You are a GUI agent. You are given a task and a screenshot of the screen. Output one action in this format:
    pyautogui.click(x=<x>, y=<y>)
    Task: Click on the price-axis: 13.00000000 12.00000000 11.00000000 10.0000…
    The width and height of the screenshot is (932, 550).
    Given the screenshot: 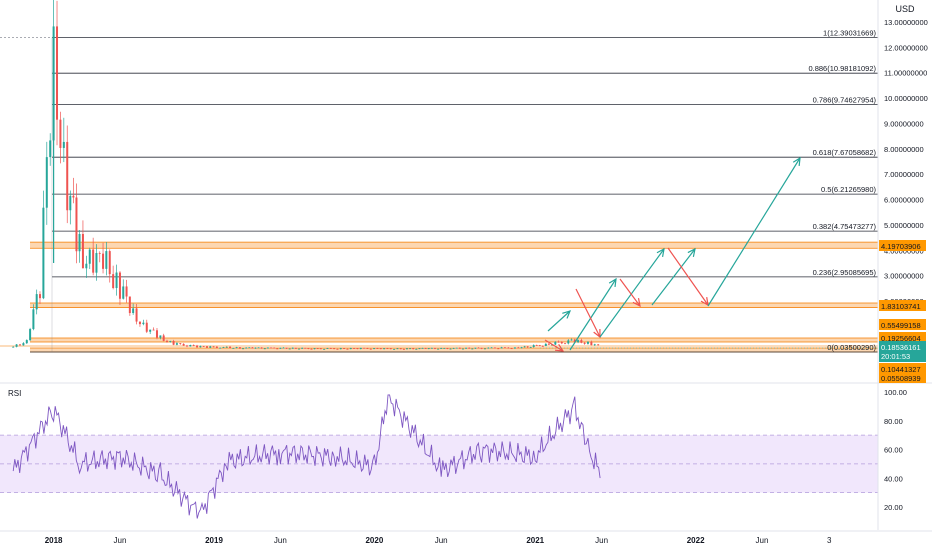 What is the action you would take?
    pyautogui.click(x=902, y=265)
    